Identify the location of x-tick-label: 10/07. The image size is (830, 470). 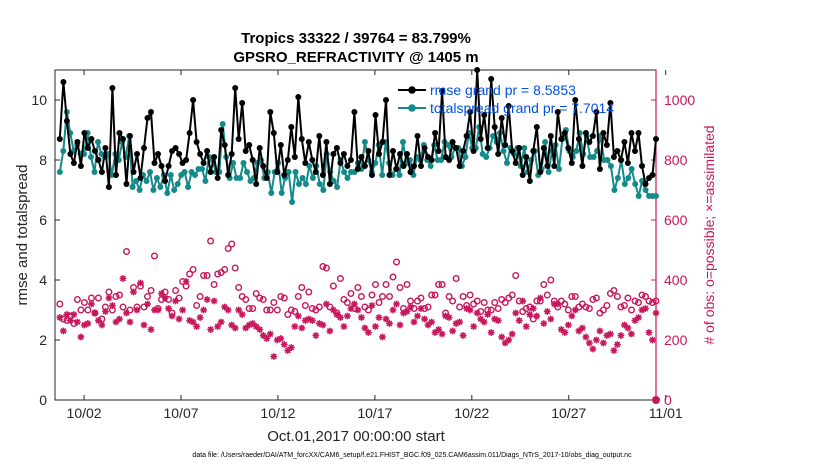
(180, 413).